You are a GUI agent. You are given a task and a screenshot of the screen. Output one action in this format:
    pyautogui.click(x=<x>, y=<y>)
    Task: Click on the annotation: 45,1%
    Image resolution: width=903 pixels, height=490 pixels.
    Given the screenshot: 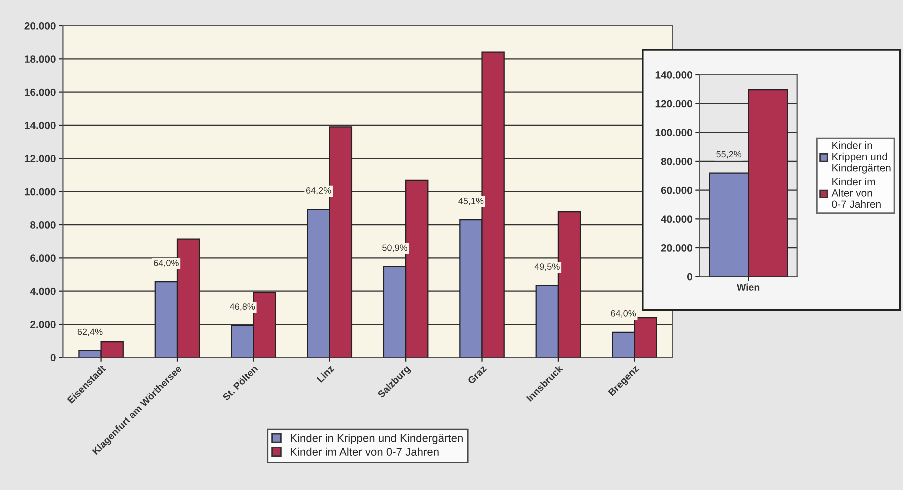 What is the action you would take?
    pyautogui.click(x=471, y=202)
    